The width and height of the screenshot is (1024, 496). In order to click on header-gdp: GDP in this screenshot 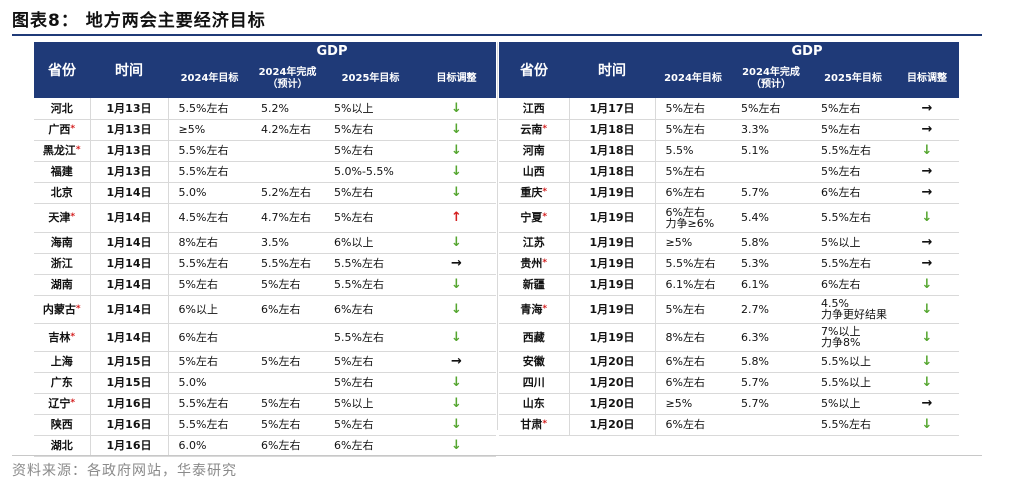, I will do `click(807, 51)`.